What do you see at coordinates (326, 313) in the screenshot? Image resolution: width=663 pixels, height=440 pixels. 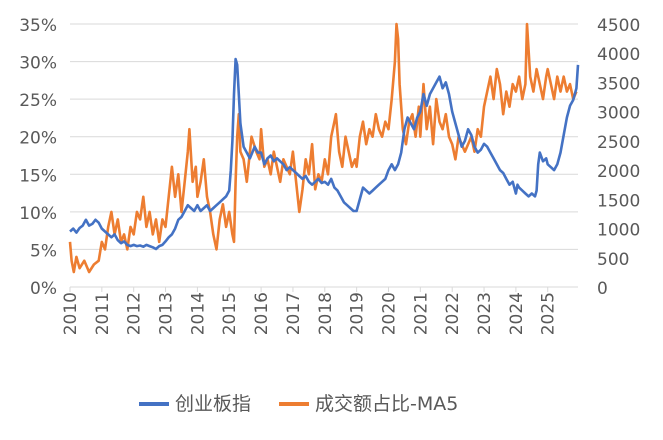 I see `x-tick-label: 2018` at bounding box center [326, 313].